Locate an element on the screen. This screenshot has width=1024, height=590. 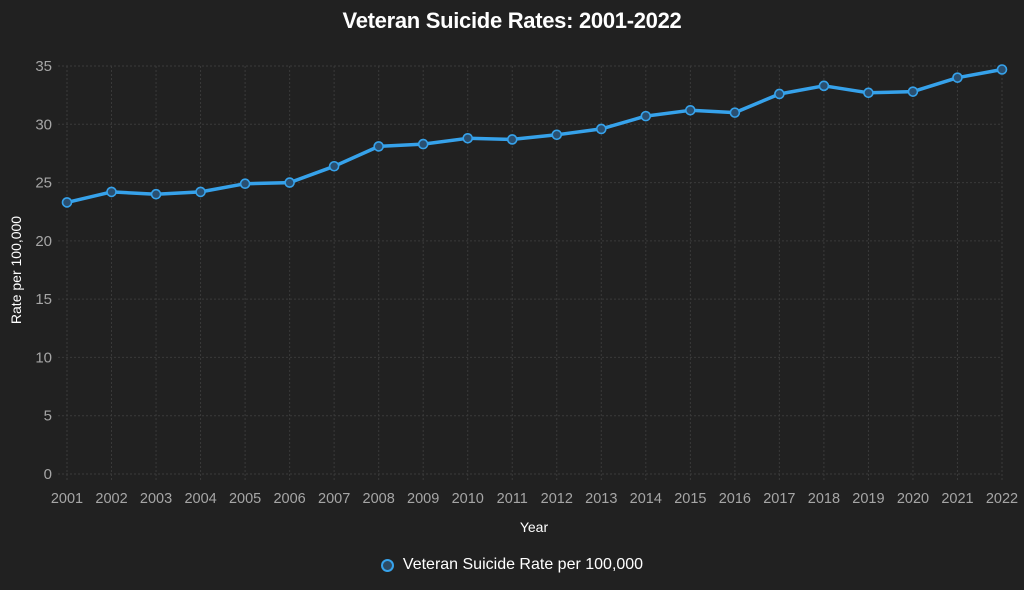
y-tick-label: 25 is located at coordinates (43, 183).